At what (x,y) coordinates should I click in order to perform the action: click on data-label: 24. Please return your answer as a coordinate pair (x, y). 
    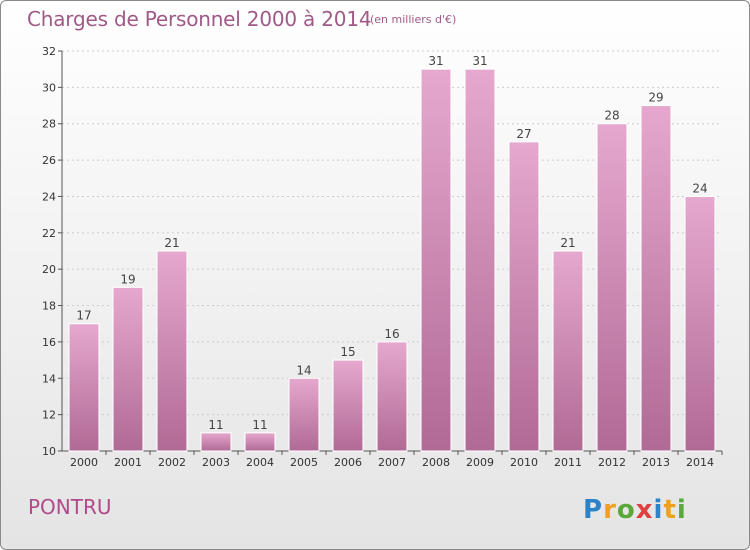
    Looking at the image, I should click on (699, 188).